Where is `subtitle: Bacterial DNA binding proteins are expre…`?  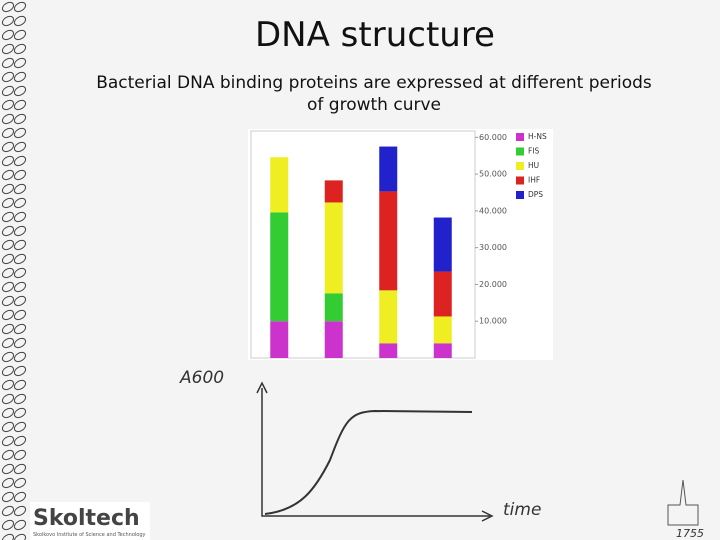 subtitle: Bacterial DNA binding proteins are expre… is located at coordinates (374, 83).